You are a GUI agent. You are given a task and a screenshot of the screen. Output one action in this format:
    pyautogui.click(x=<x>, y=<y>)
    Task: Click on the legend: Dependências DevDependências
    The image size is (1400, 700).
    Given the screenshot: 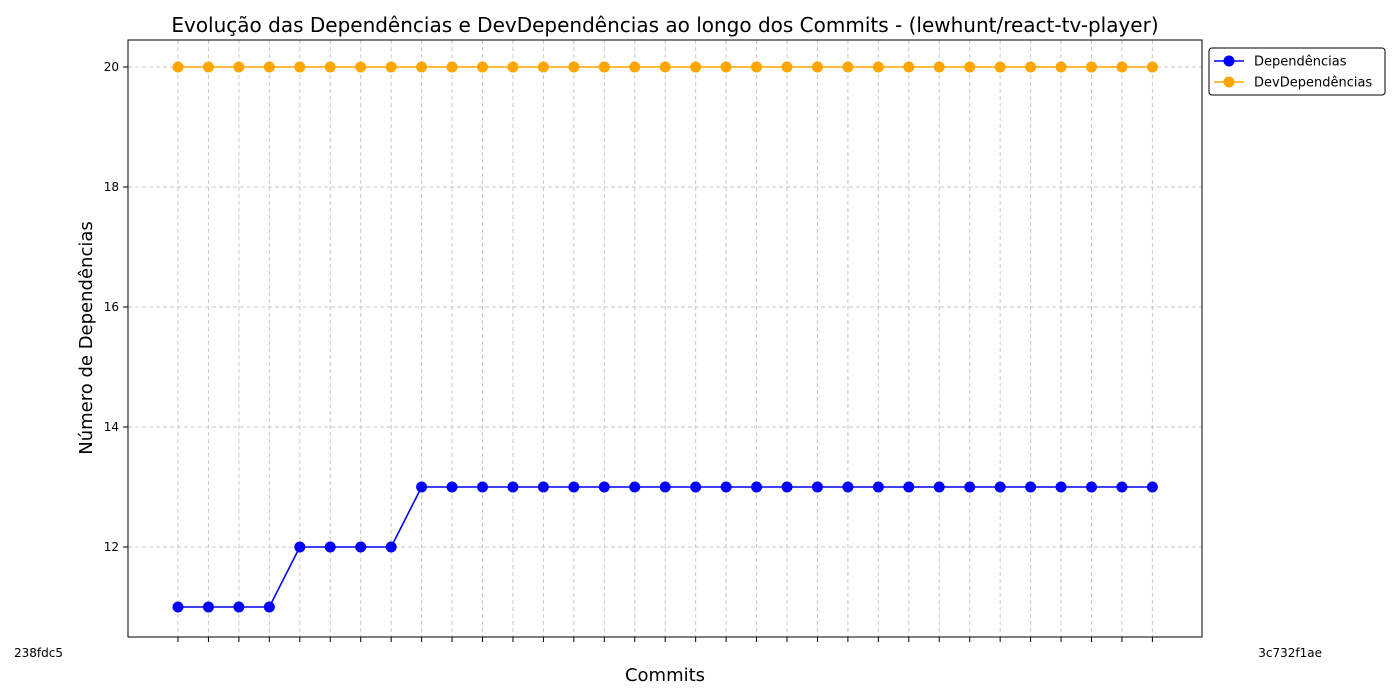 What is the action you would take?
    pyautogui.click(x=1297, y=71)
    